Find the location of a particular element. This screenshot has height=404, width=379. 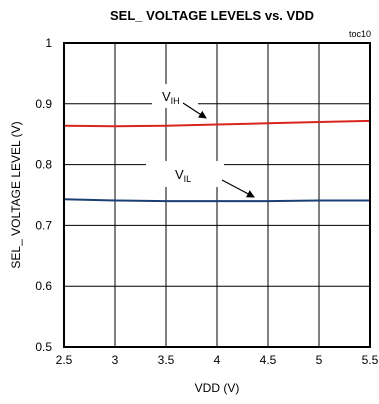

y-tick-label: 0.7 is located at coordinates (43, 225).